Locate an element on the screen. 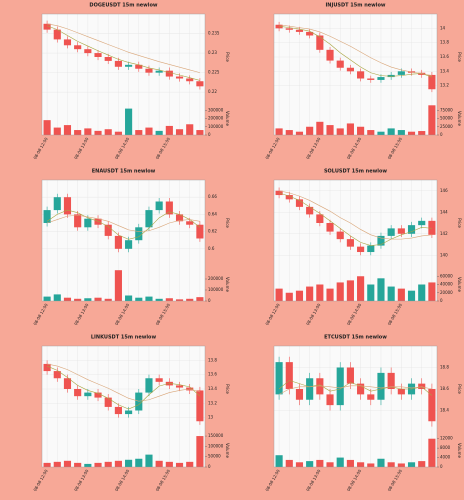 The height and width of the screenshot is (500, 464). y2-tick-label: 150000 is located at coordinates (216, 435).